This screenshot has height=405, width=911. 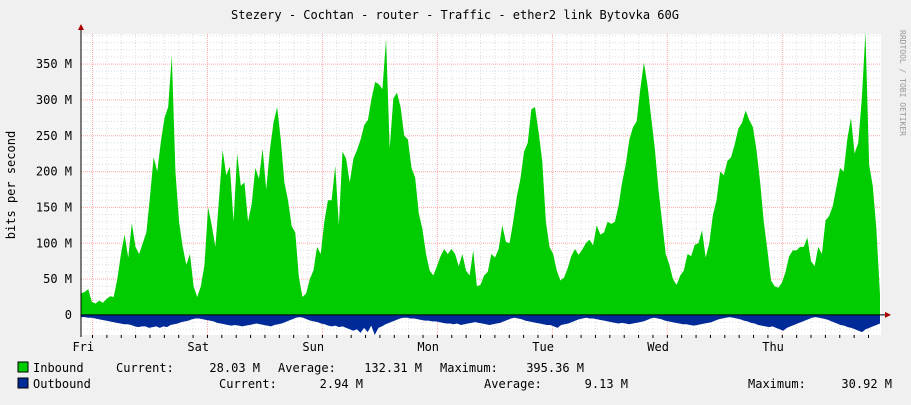 What do you see at coordinates (606, 384) in the screenshot?
I see `outbound-average-value: 9.13 M` at bounding box center [606, 384].